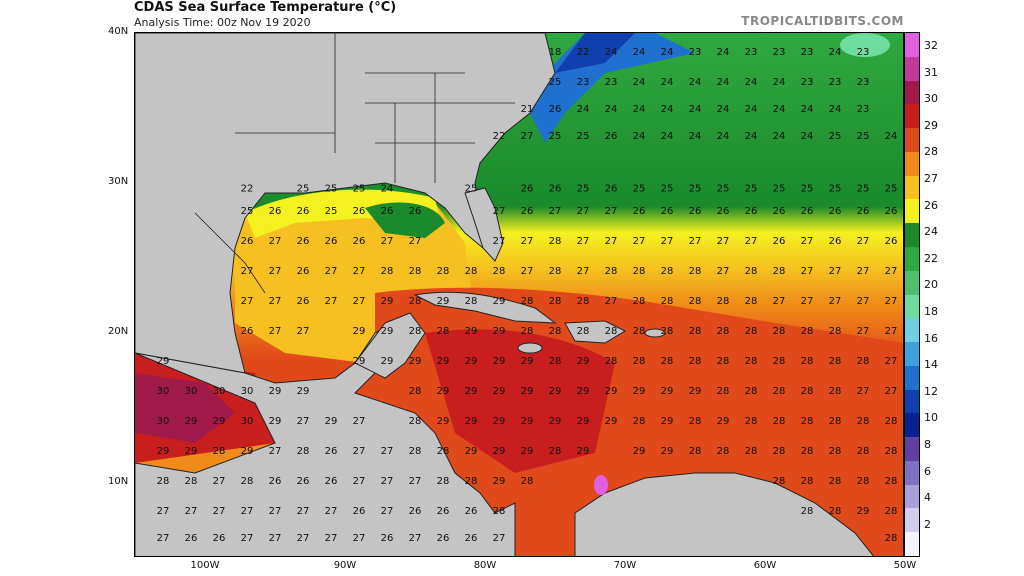 Image resolution: width=1024 pixels, height=576 pixels. Describe the element at coordinates (931, 205) in the screenshot. I see `colorbar-tick-label: 26` at that location.